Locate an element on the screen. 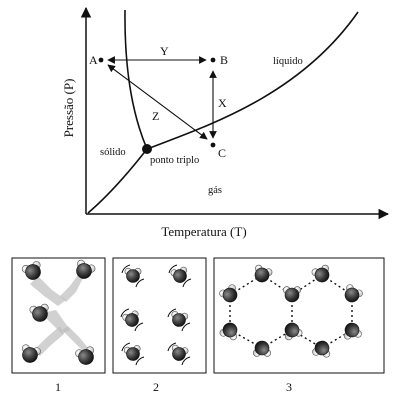 This screenshot has height=400, width=400. panel-2-label: 2 is located at coordinates (156, 387).